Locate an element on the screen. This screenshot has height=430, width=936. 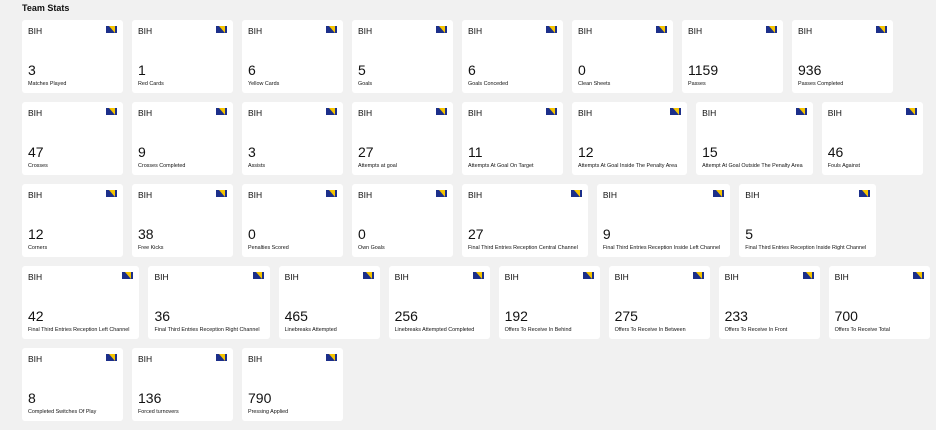
stat-label: Offers To Receive In Between is located at coordinates (650, 330).